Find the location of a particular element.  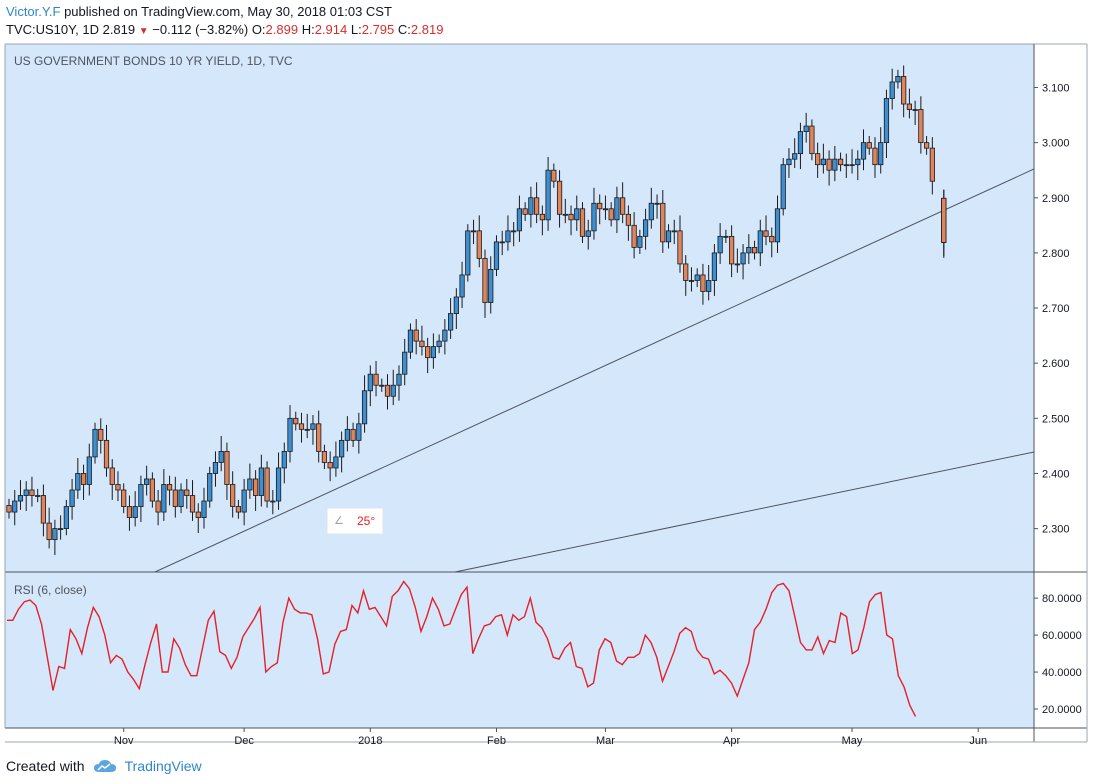

tradingview-link: TradingView is located at coordinates (163, 766).